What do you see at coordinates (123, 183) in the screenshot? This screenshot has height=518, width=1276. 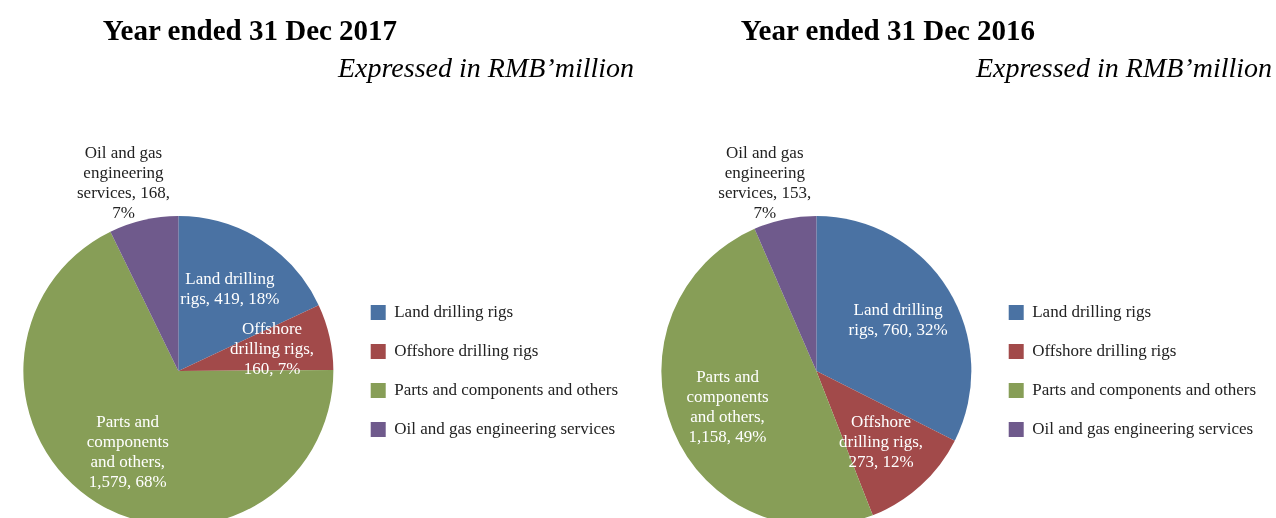 I see `data-label: Oil and gas engineering services, 168, 7%` at bounding box center [123, 183].